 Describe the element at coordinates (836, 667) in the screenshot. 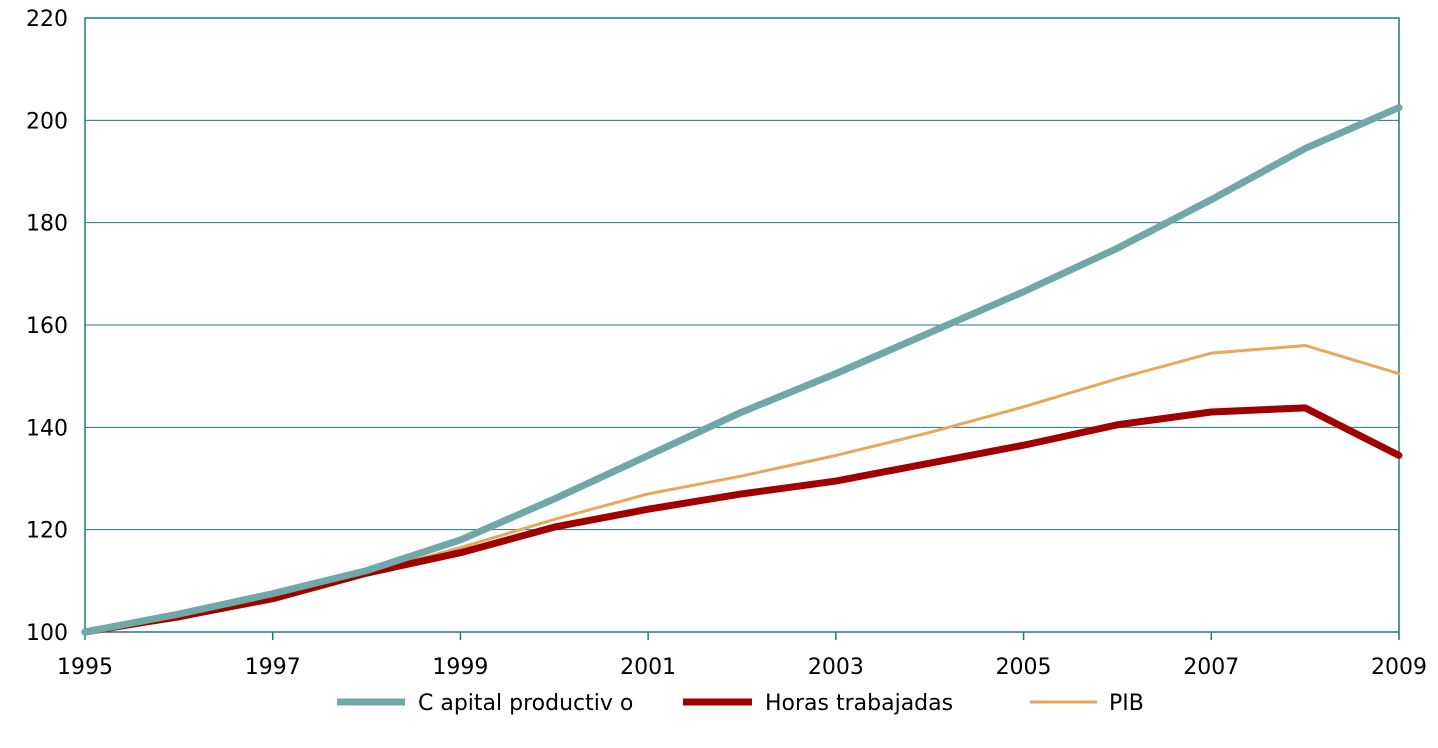

I see `x-tick-label: 2003` at that location.